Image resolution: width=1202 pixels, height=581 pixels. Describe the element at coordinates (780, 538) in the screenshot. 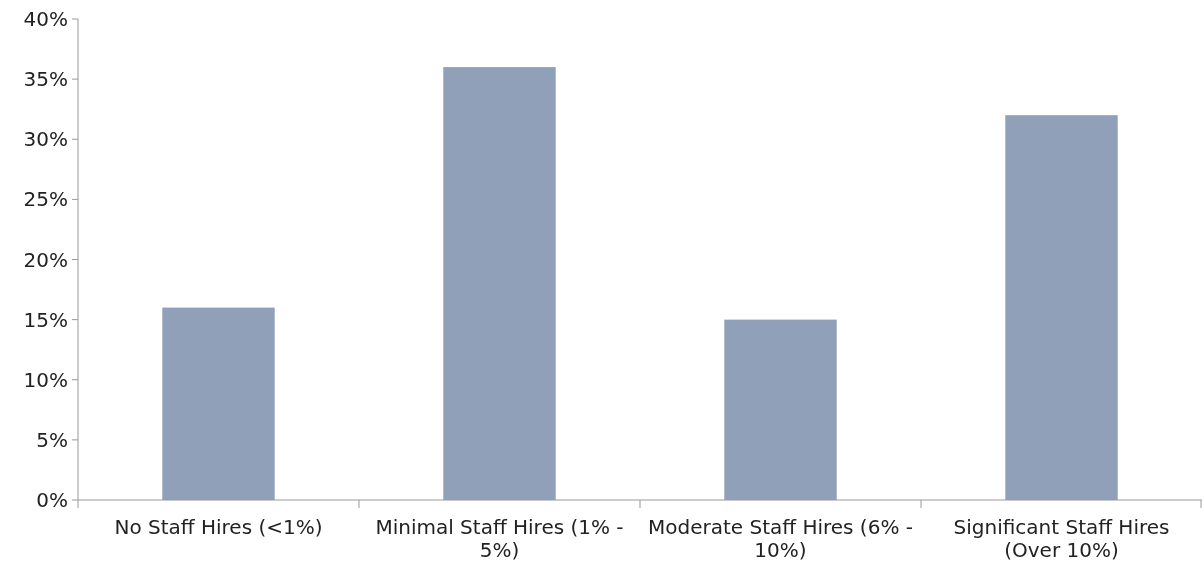

I see `x-tick-label: Moderate Staff Hires (6% - 10%)` at that location.